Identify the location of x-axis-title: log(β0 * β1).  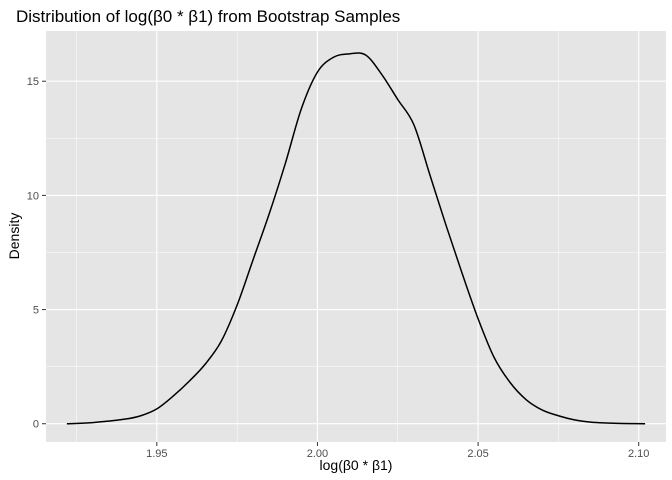
(356, 465).